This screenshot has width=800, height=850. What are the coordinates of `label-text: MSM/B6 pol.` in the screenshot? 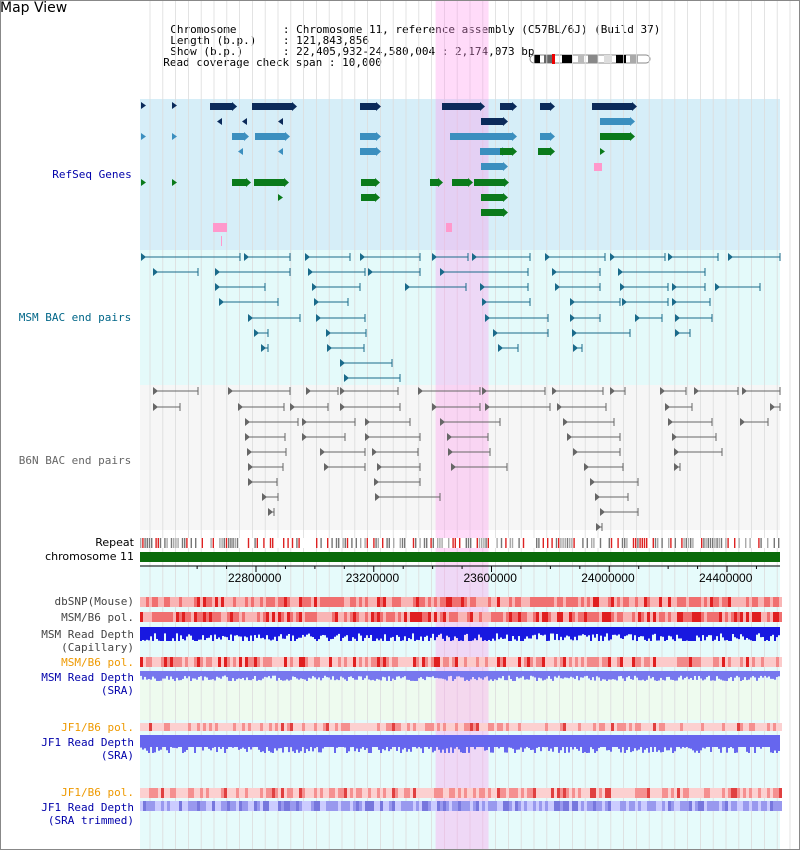 It's located at (97, 617).